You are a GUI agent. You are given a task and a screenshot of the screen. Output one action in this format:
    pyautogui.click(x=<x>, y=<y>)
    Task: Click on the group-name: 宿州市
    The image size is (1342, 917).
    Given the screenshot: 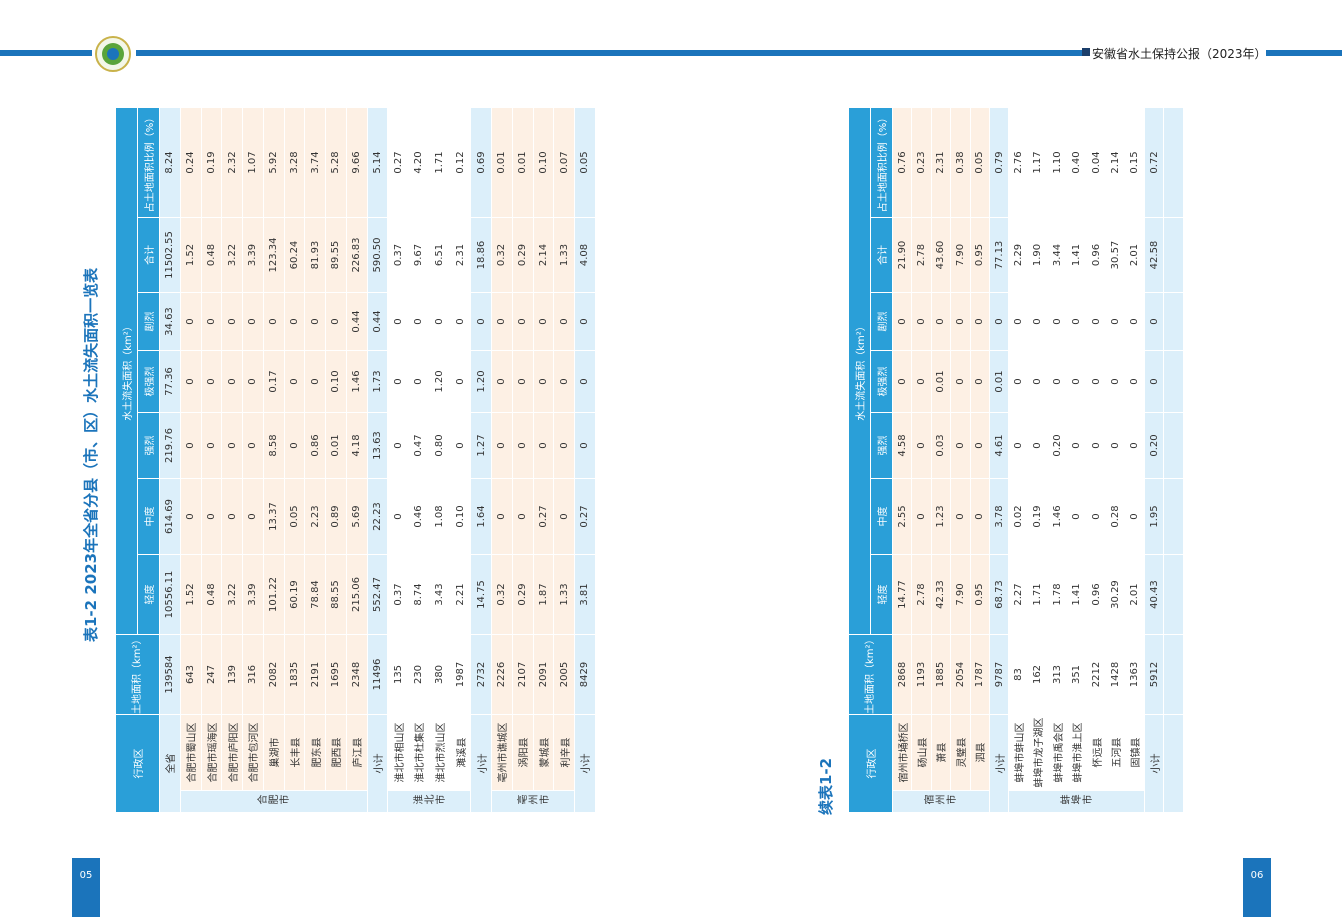 What is the action you would take?
    pyautogui.click(x=941, y=801)
    